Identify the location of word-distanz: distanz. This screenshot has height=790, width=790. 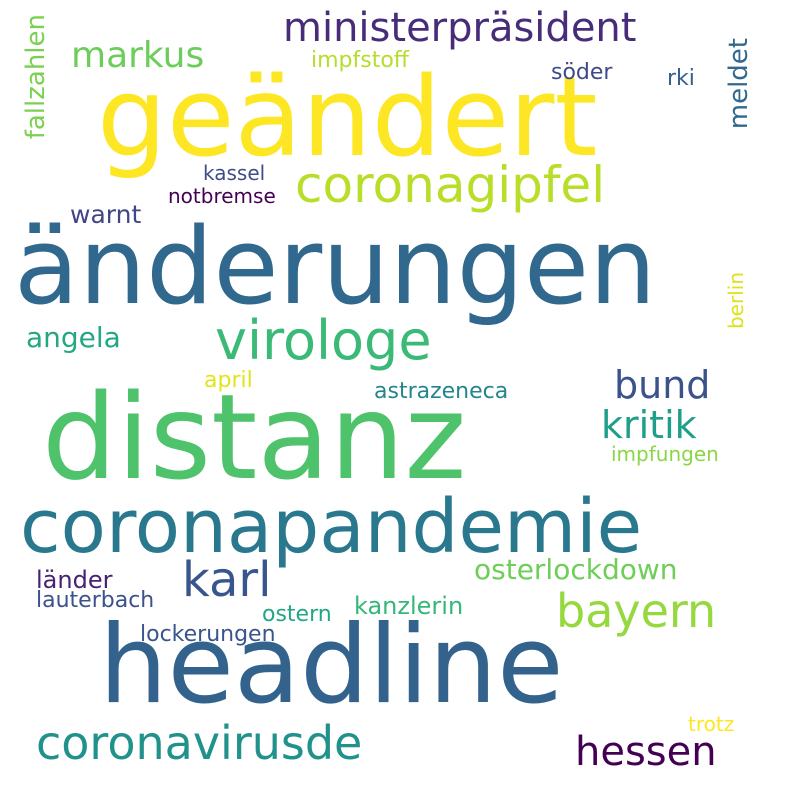
(254, 437).